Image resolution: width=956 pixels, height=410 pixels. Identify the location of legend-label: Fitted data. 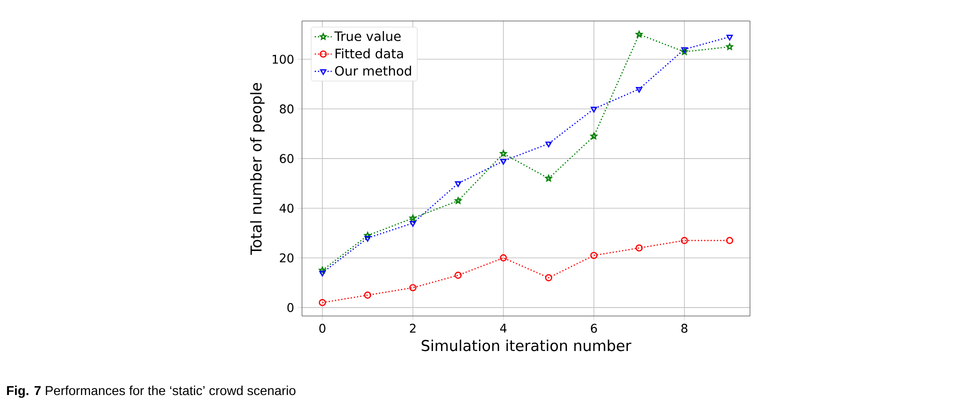
(369, 53).